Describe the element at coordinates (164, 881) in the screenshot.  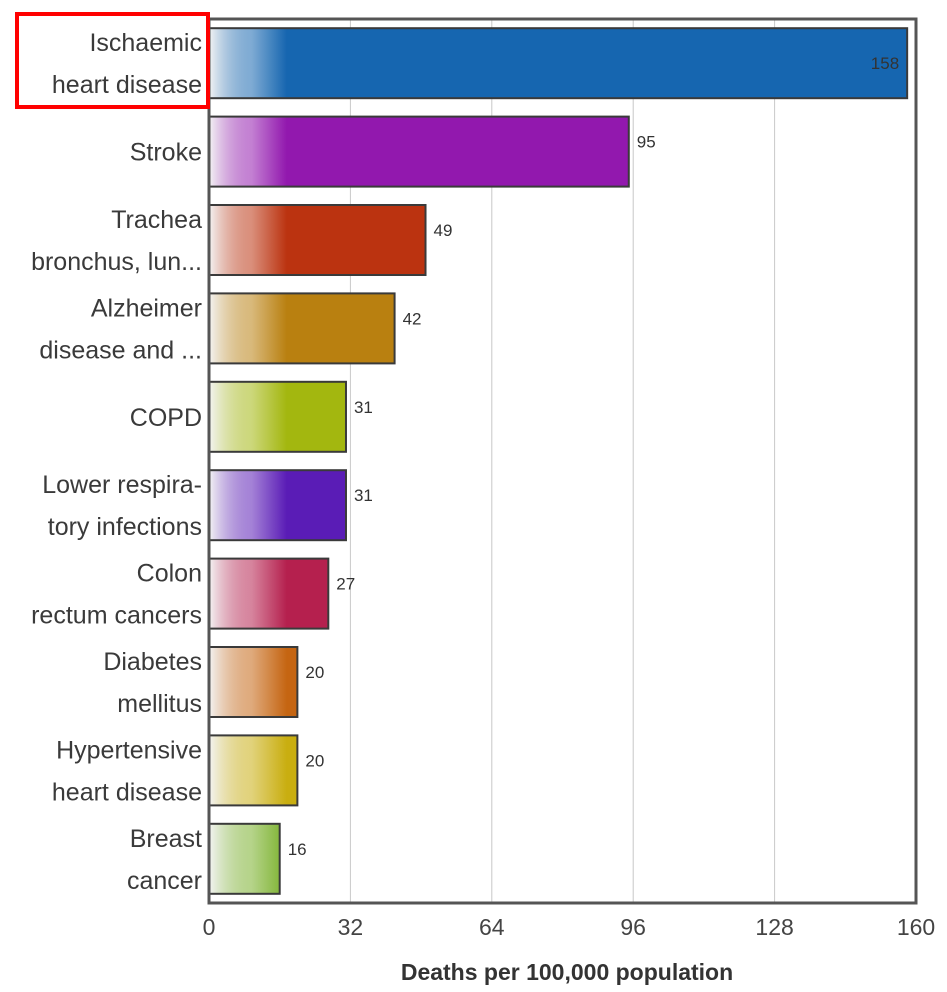
I see `category-label: cancer` at that location.